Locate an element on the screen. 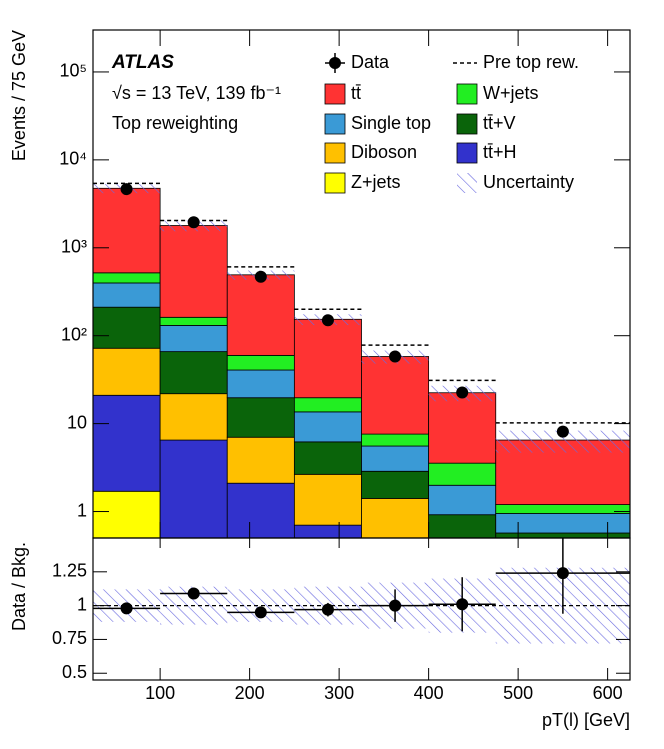  legend-label: W+jets is located at coordinates (511, 93).